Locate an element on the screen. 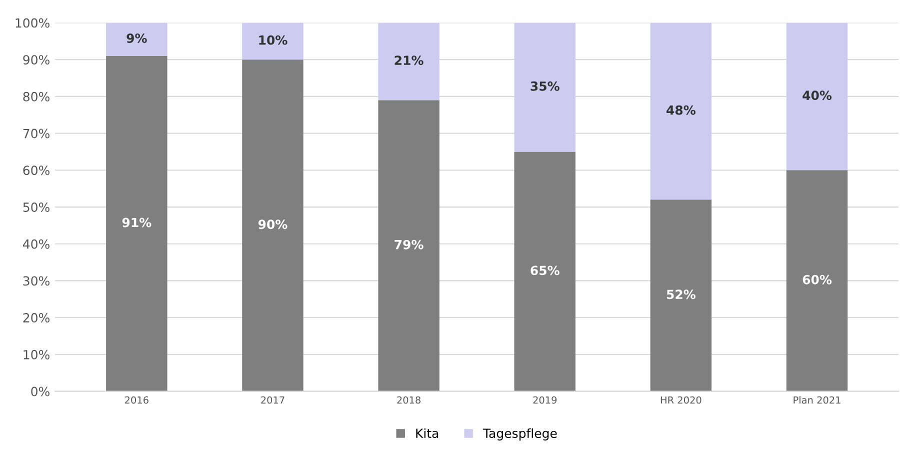  data-label: 91% is located at coordinates (137, 223).